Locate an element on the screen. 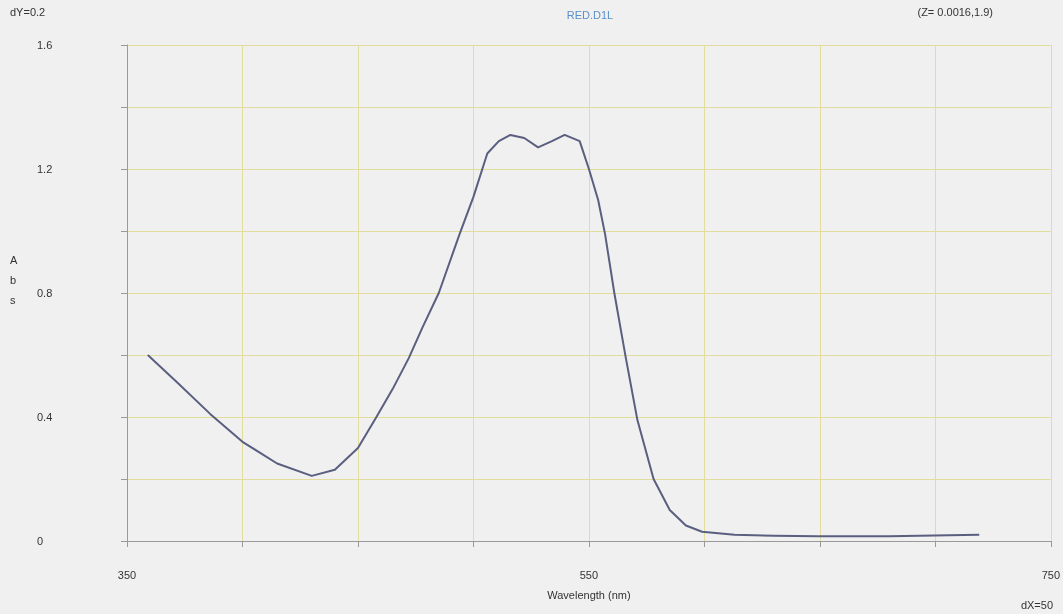 The width and height of the screenshot is (1063, 614). y-tick-label: 0 is located at coordinates (40, 541).